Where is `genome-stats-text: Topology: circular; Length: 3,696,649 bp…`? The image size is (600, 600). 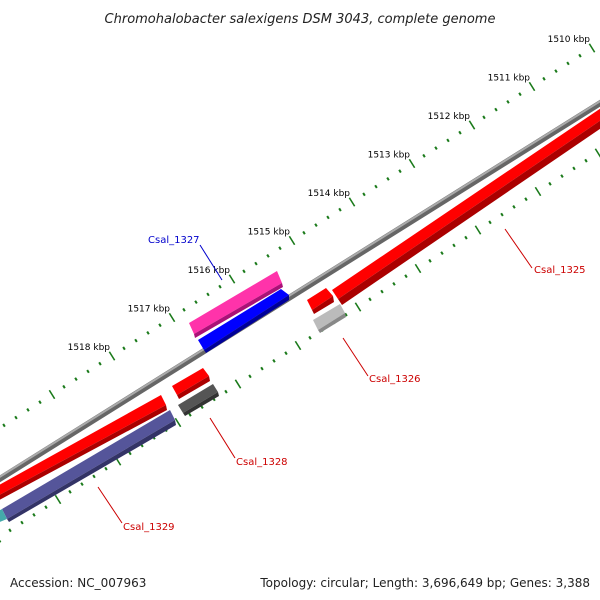 genome-stats-text: Topology: circular; Length: 3,696,649 bp… is located at coordinates (425, 583).